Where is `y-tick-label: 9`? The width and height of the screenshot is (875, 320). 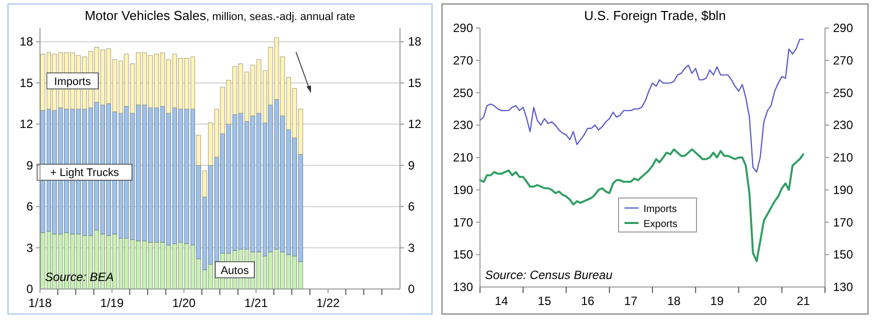 y-tick-label: 9 is located at coordinates (30, 165).